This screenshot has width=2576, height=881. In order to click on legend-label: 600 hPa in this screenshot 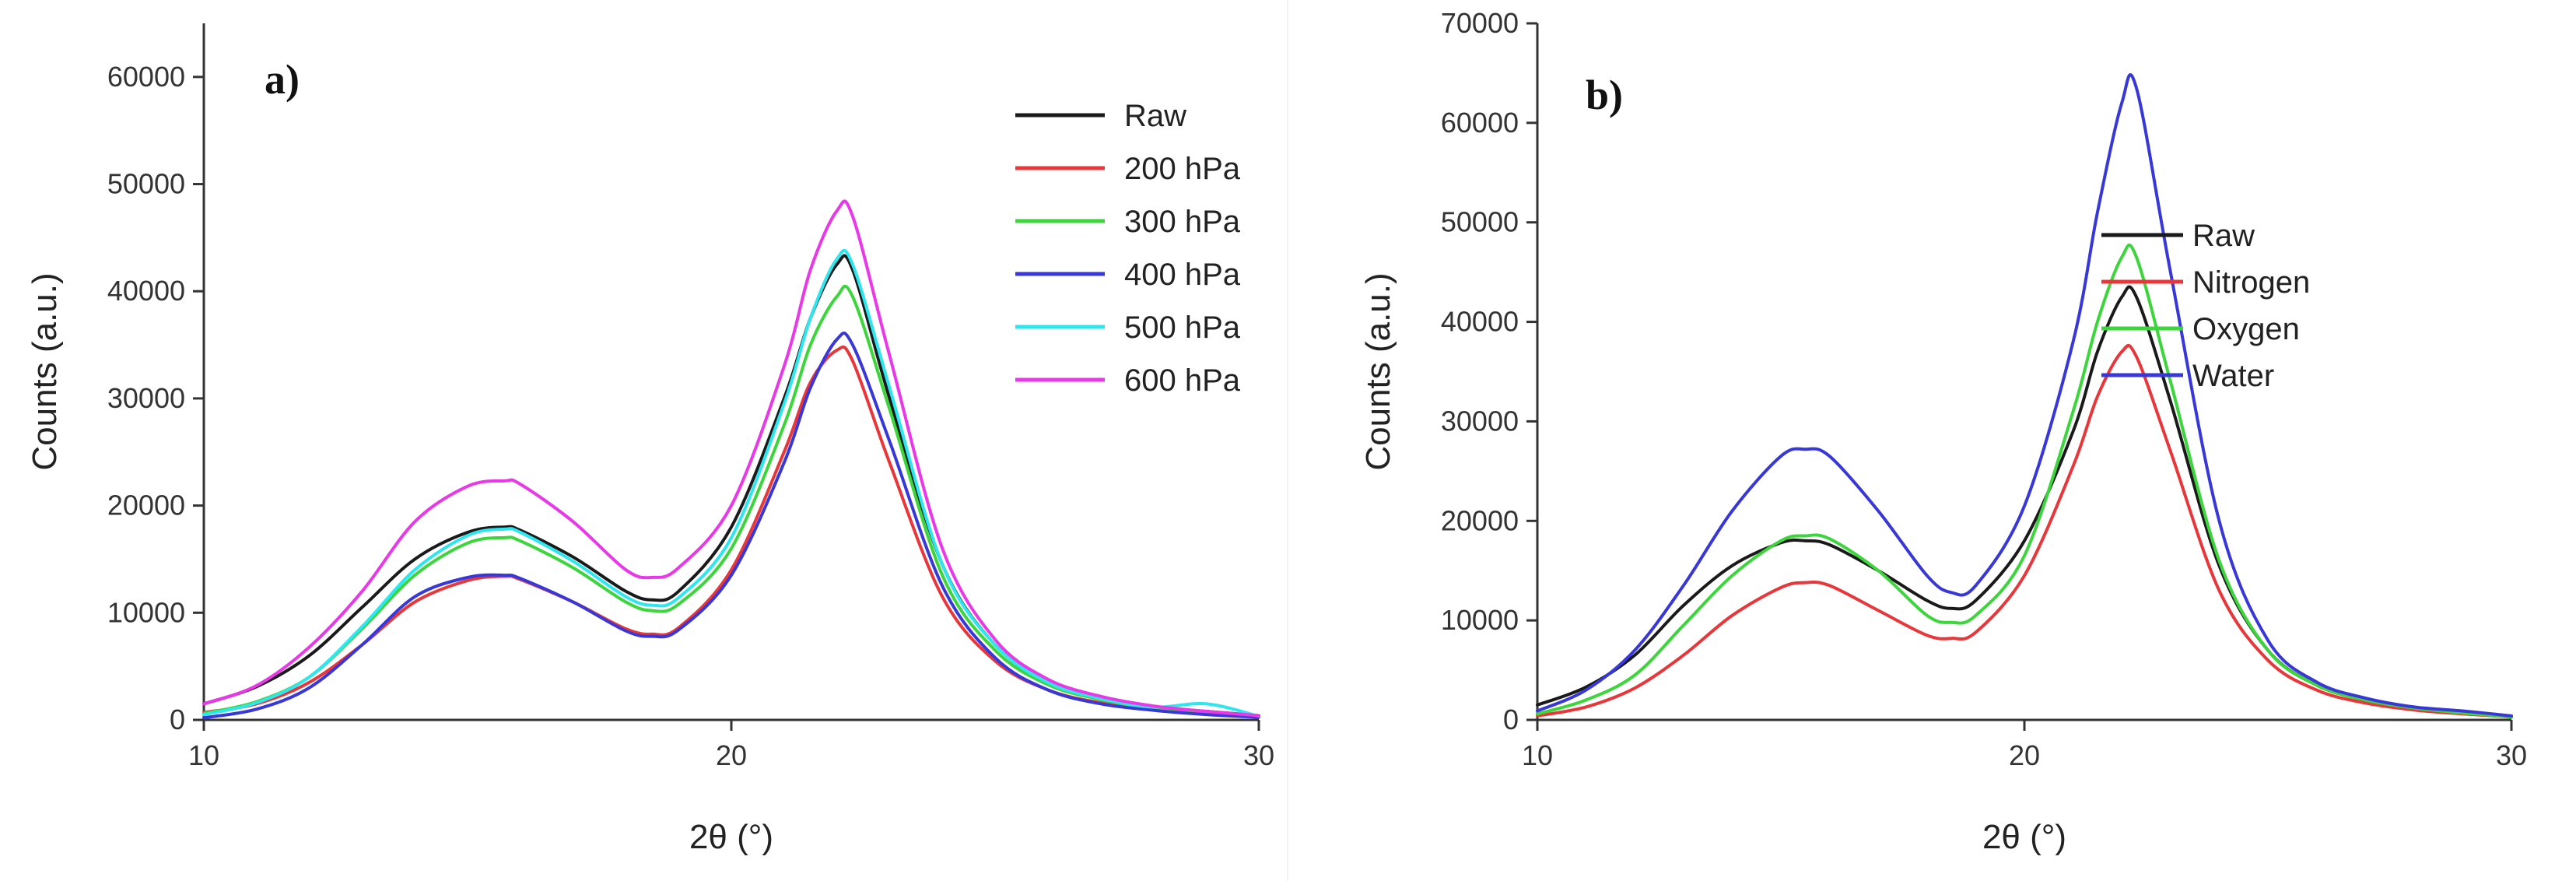, I will do `click(1182, 380)`.